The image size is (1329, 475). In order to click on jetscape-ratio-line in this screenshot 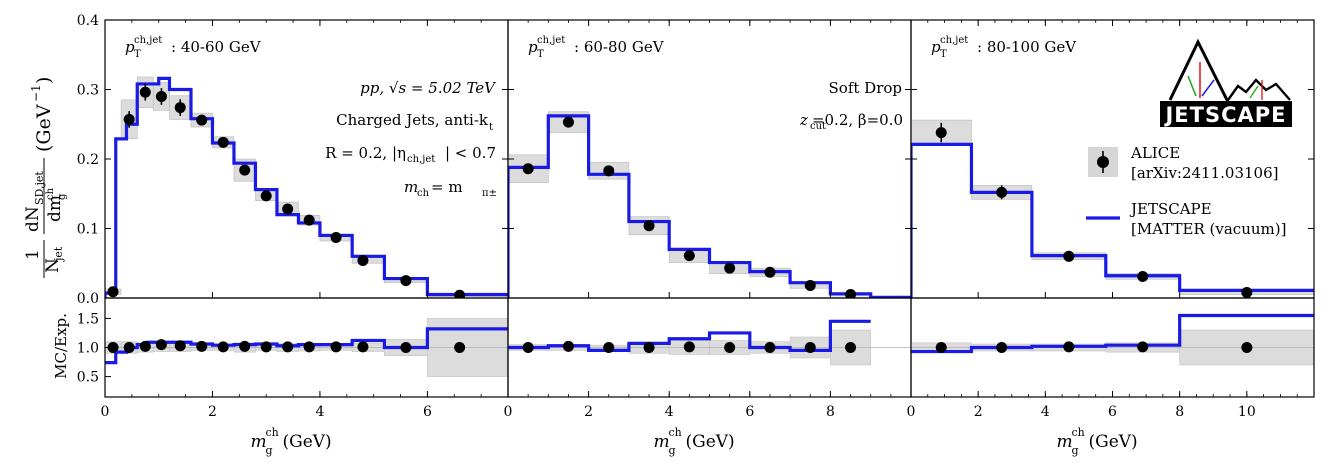, I will do `click(306, 346)`.